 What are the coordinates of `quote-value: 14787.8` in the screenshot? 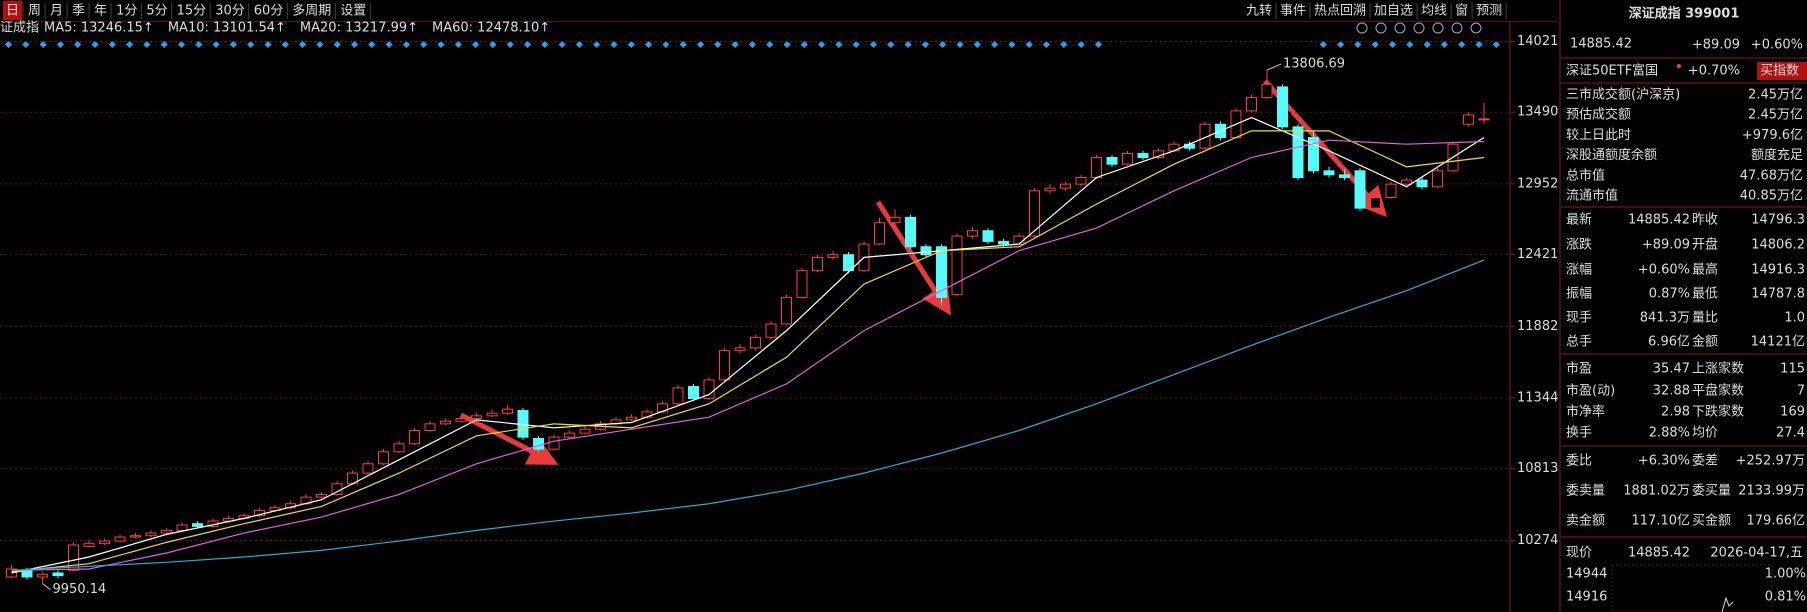 It's located at (1778, 294).